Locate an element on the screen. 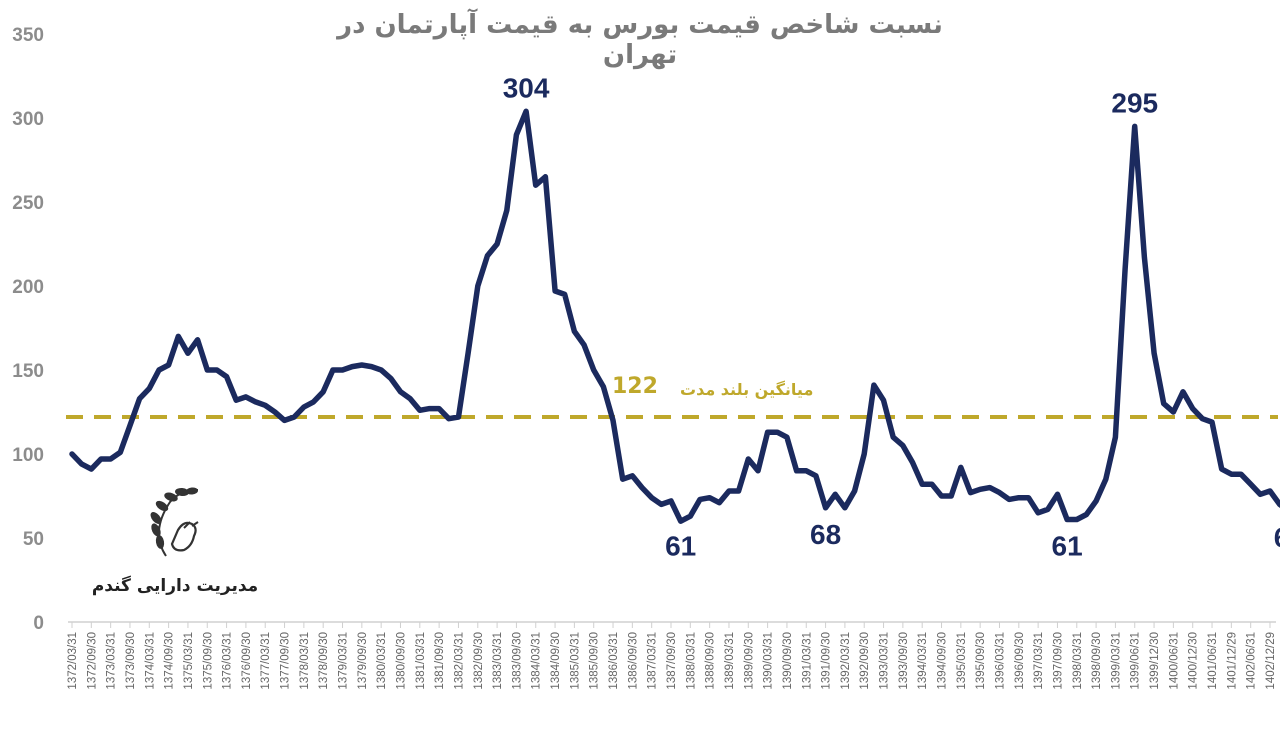  x-tick-label: 1372/03/31 is located at coordinates (73, 661).